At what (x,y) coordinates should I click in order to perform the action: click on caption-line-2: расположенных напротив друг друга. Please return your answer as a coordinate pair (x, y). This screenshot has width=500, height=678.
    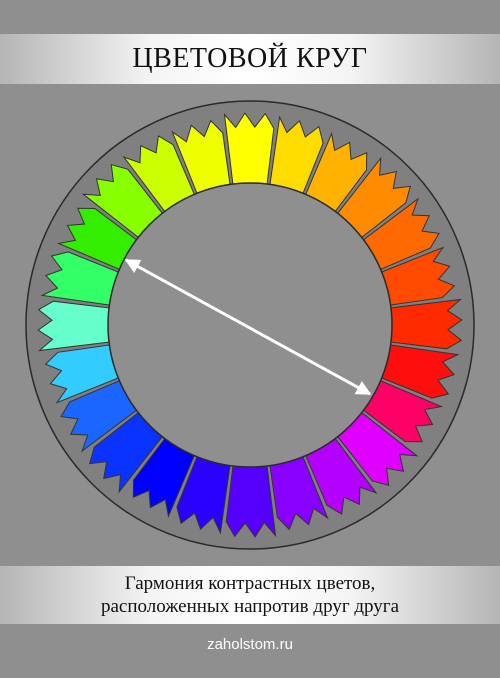
    Looking at the image, I should click on (250, 606).